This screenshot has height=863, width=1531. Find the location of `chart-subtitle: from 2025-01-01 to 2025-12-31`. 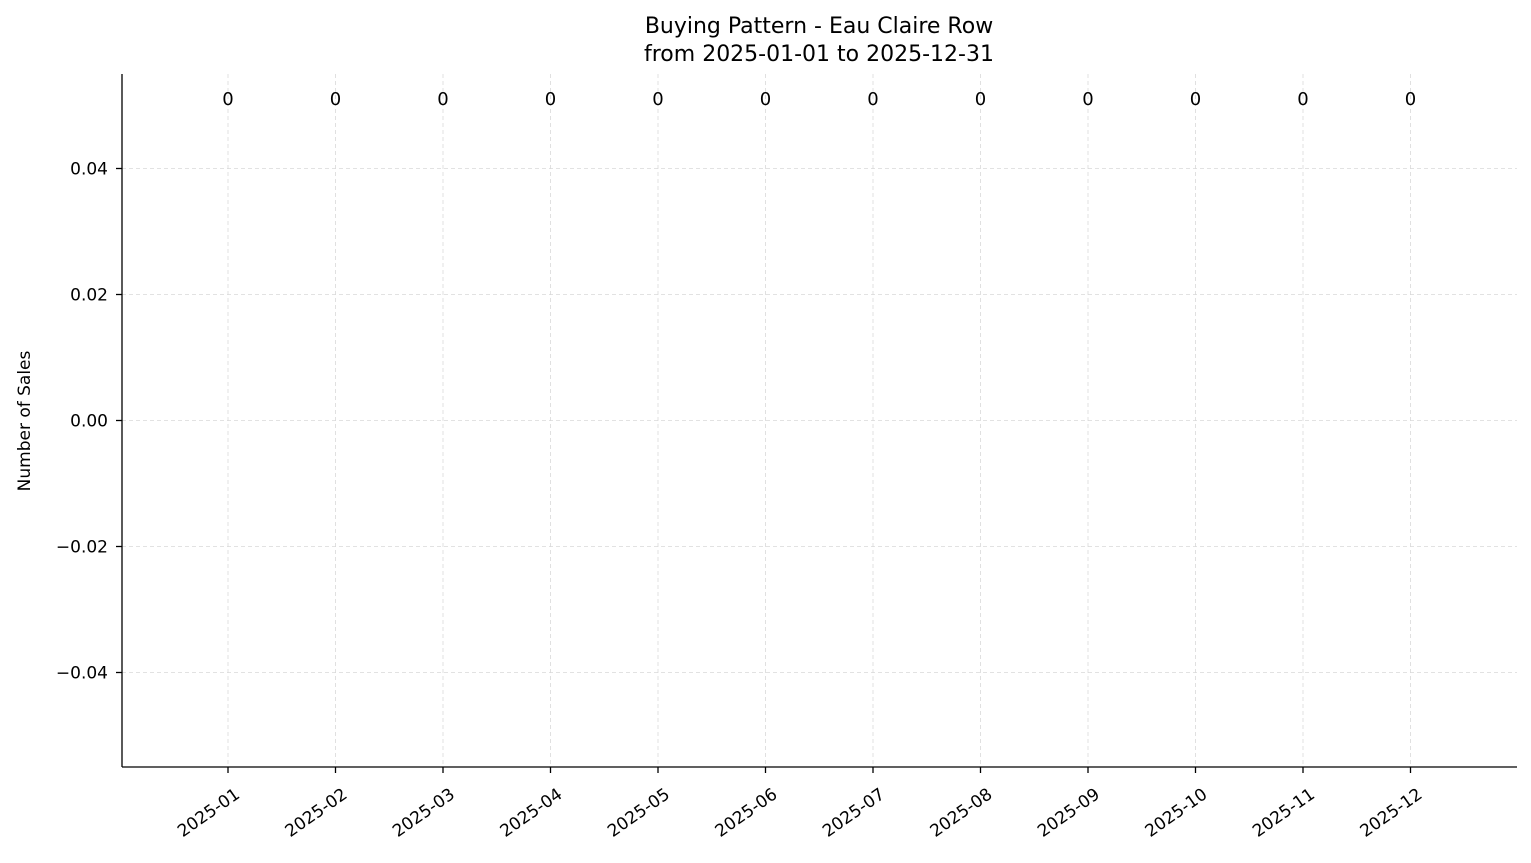

chart-subtitle: from 2025-01-01 to 2025-12-31 is located at coordinates (819, 54).